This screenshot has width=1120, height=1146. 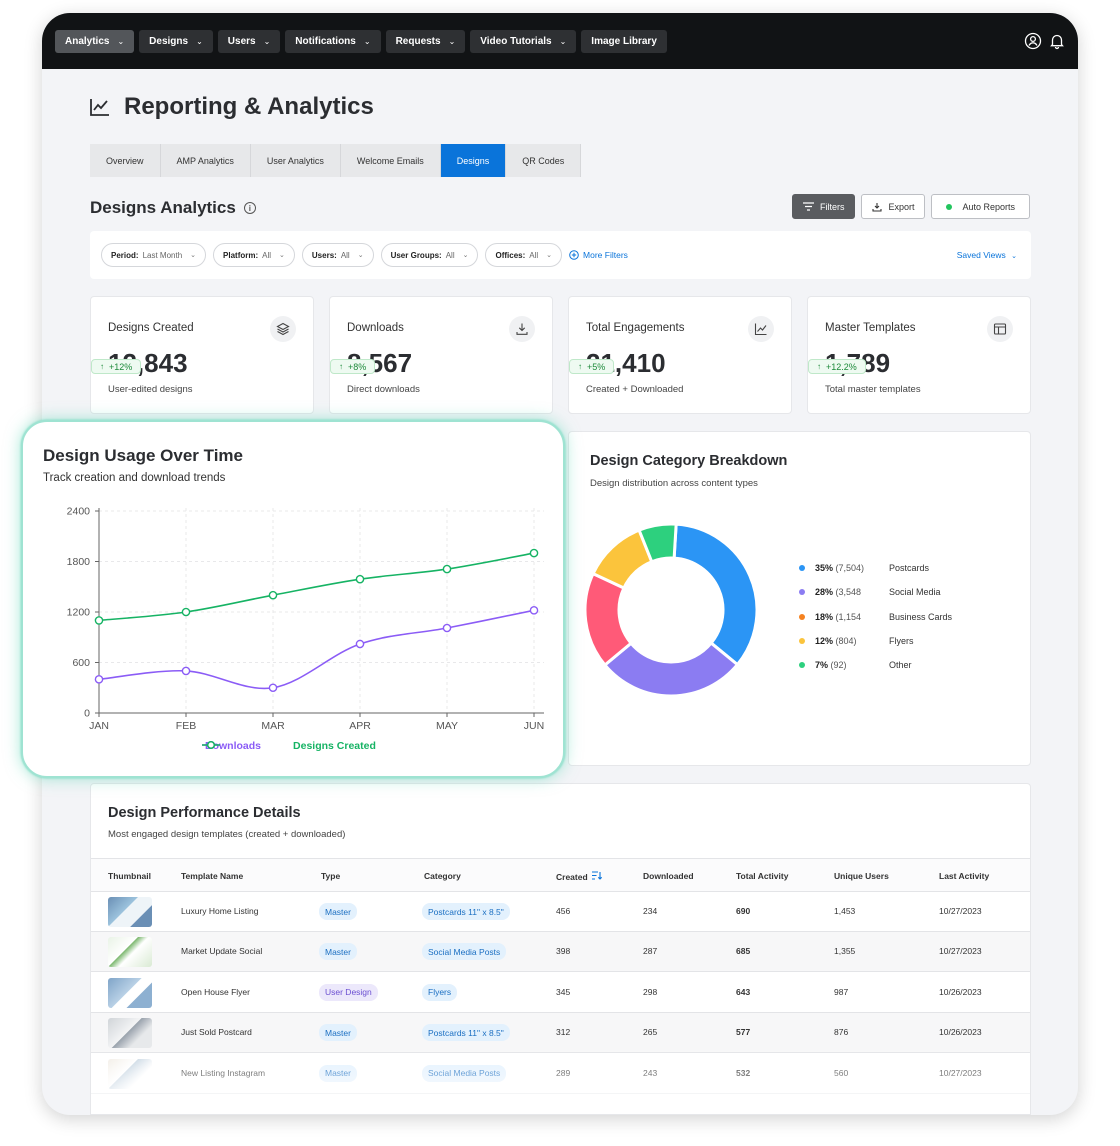 What do you see at coordinates (95, 41) in the screenshot?
I see `nav-analytics: Analytics ⌄` at bounding box center [95, 41].